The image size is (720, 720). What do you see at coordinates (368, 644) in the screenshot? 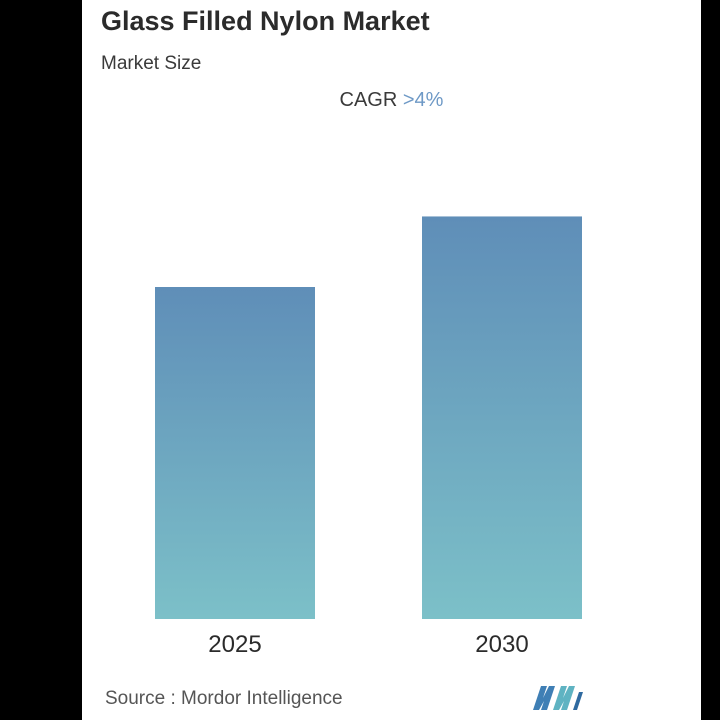
I see `x-axis-ticks: 2025 2030` at bounding box center [368, 644].